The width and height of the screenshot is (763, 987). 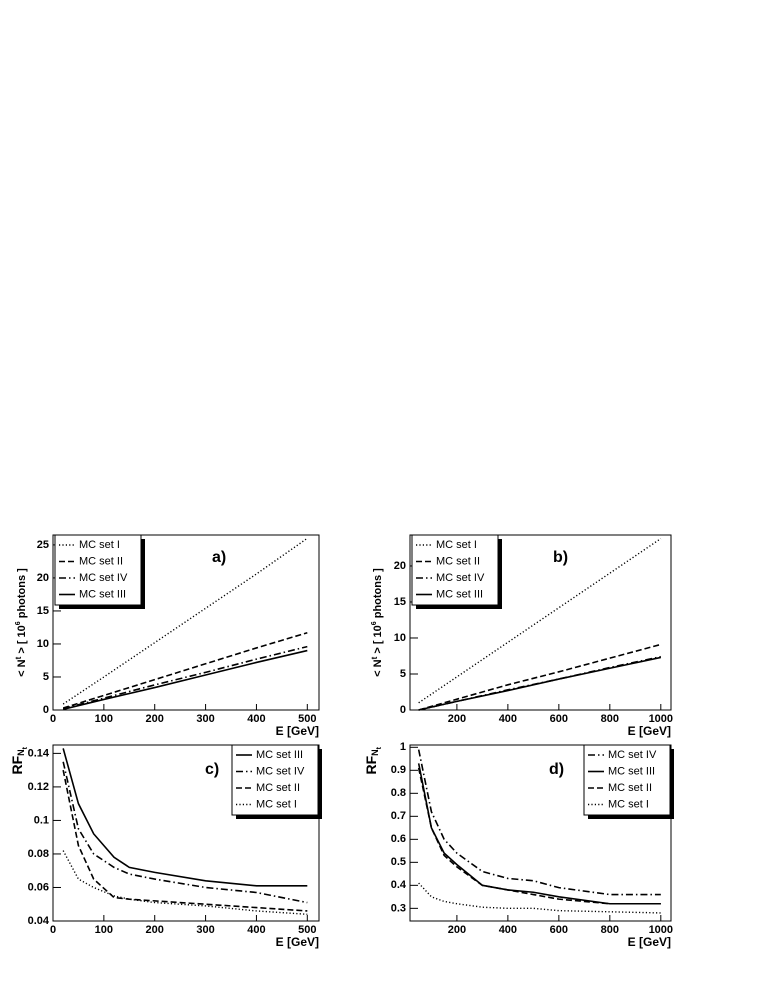 I want to click on y-tick-label: 0.5, so click(x=398, y=862).